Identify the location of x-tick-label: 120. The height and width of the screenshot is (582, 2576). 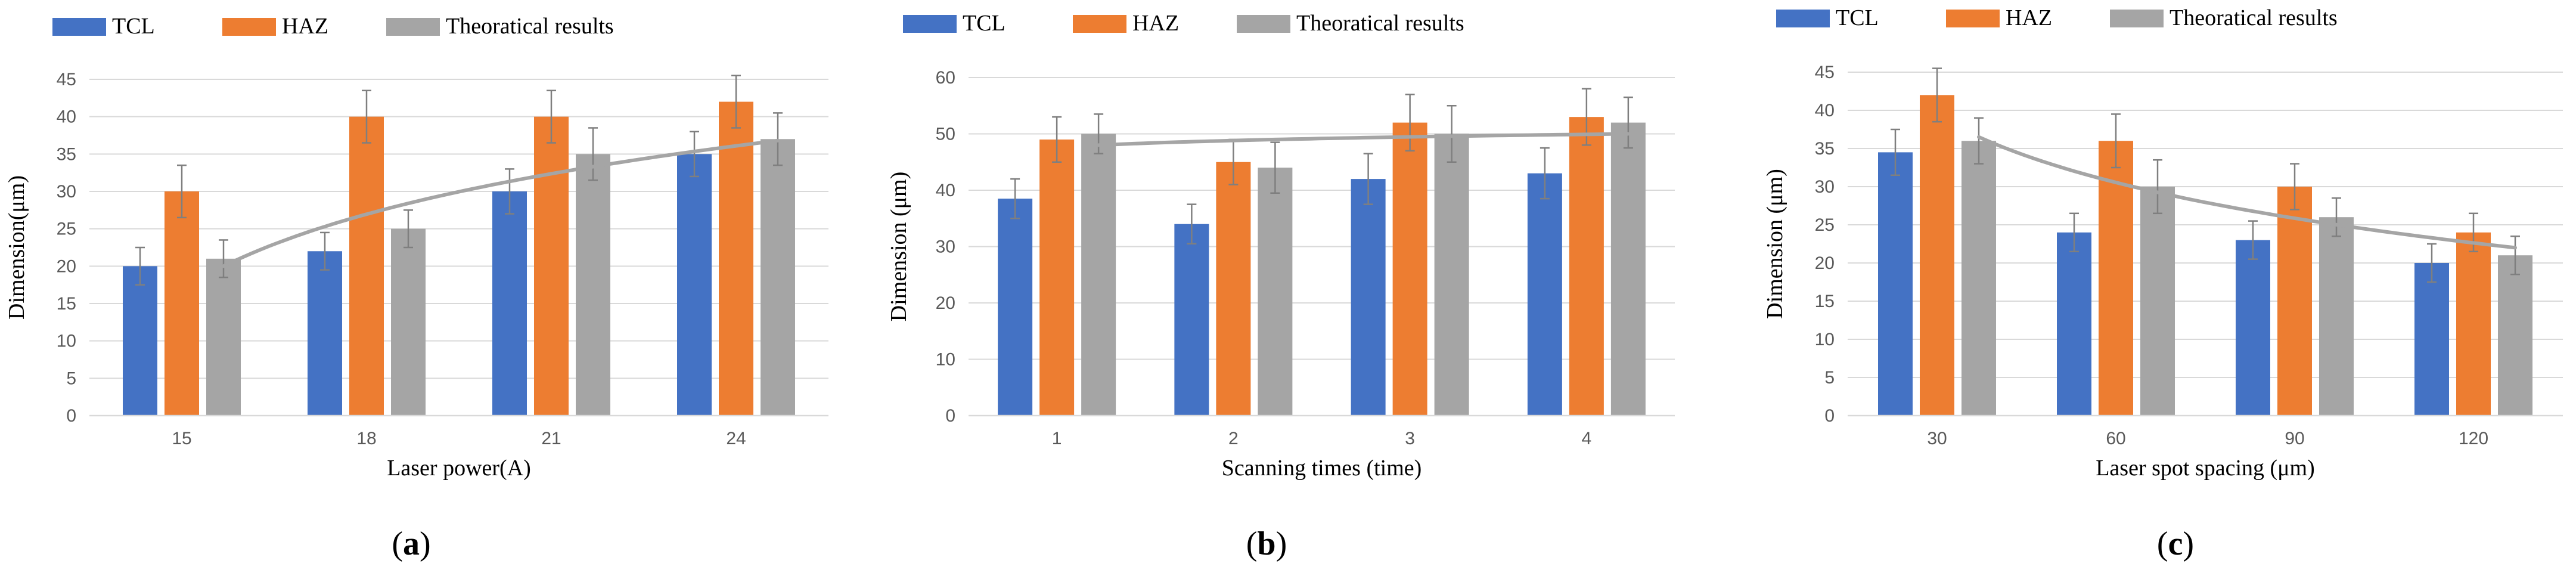
(2473, 439).